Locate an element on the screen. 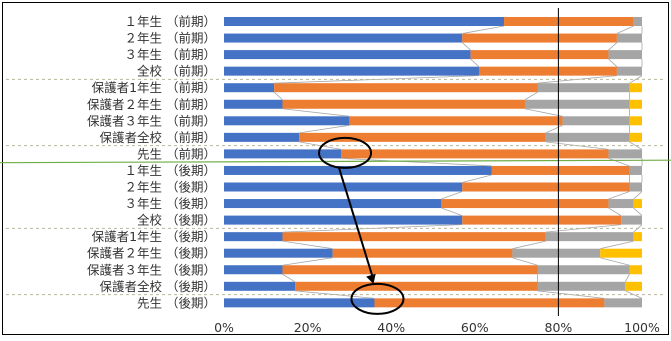 The image size is (671, 341). annotation-arrow-head is located at coordinates (371, 278).